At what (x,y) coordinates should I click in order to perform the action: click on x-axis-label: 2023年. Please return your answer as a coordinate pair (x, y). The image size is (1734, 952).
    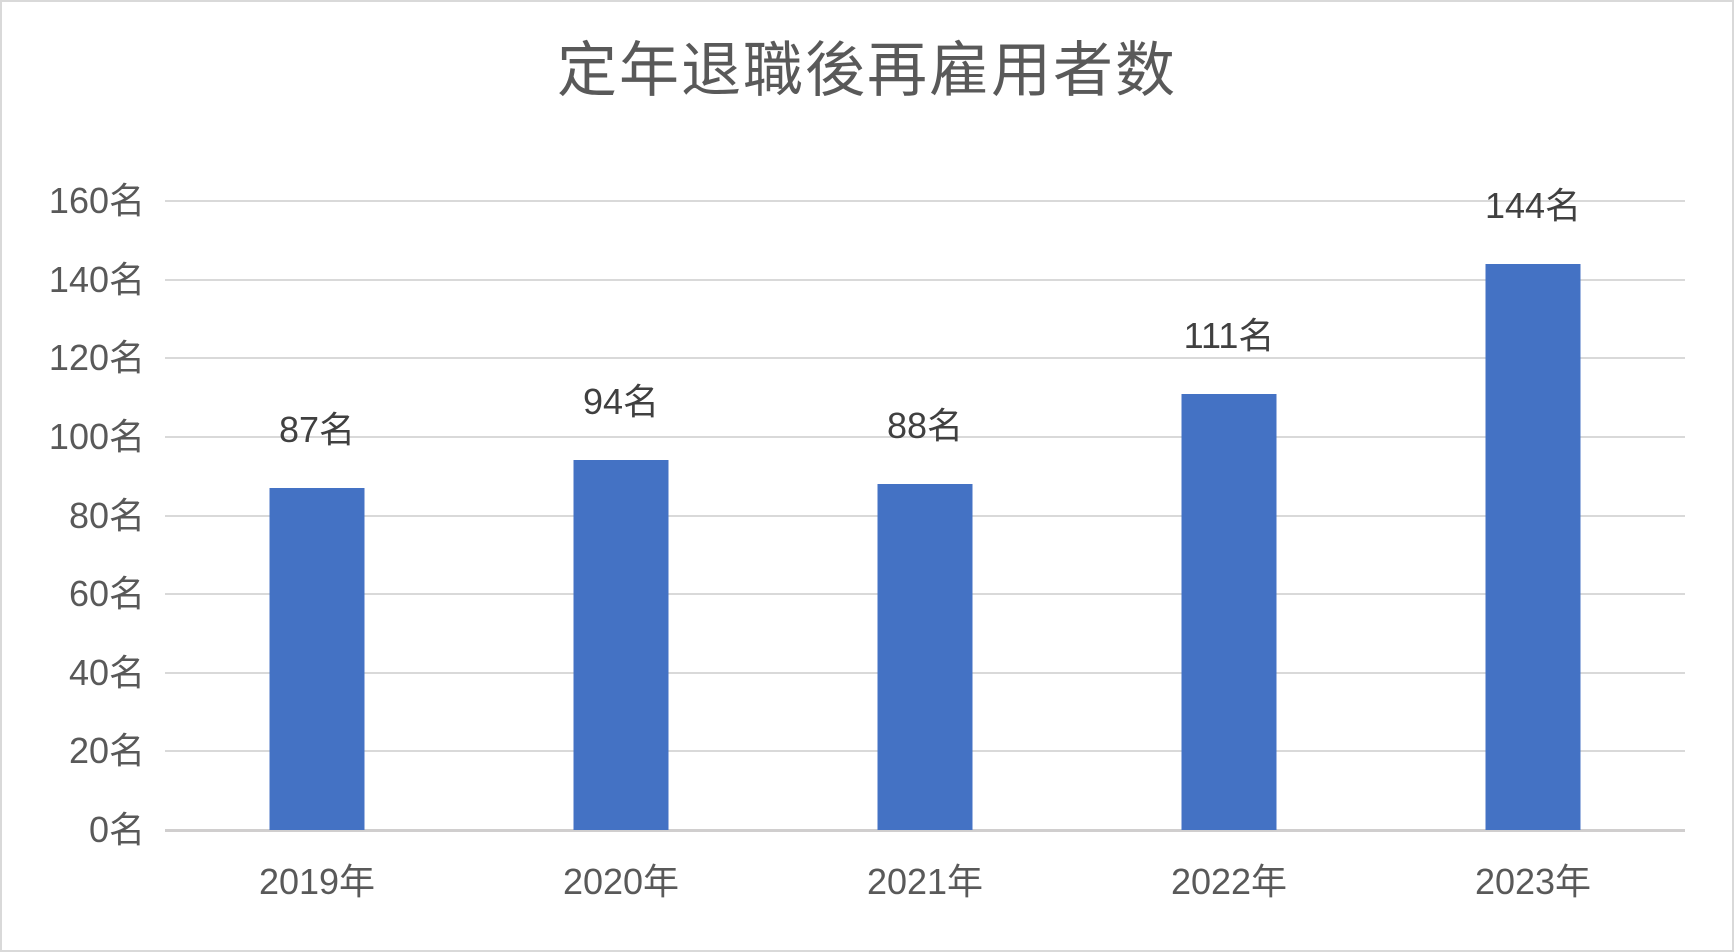
    Looking at the image, I should click on (1533, 881).